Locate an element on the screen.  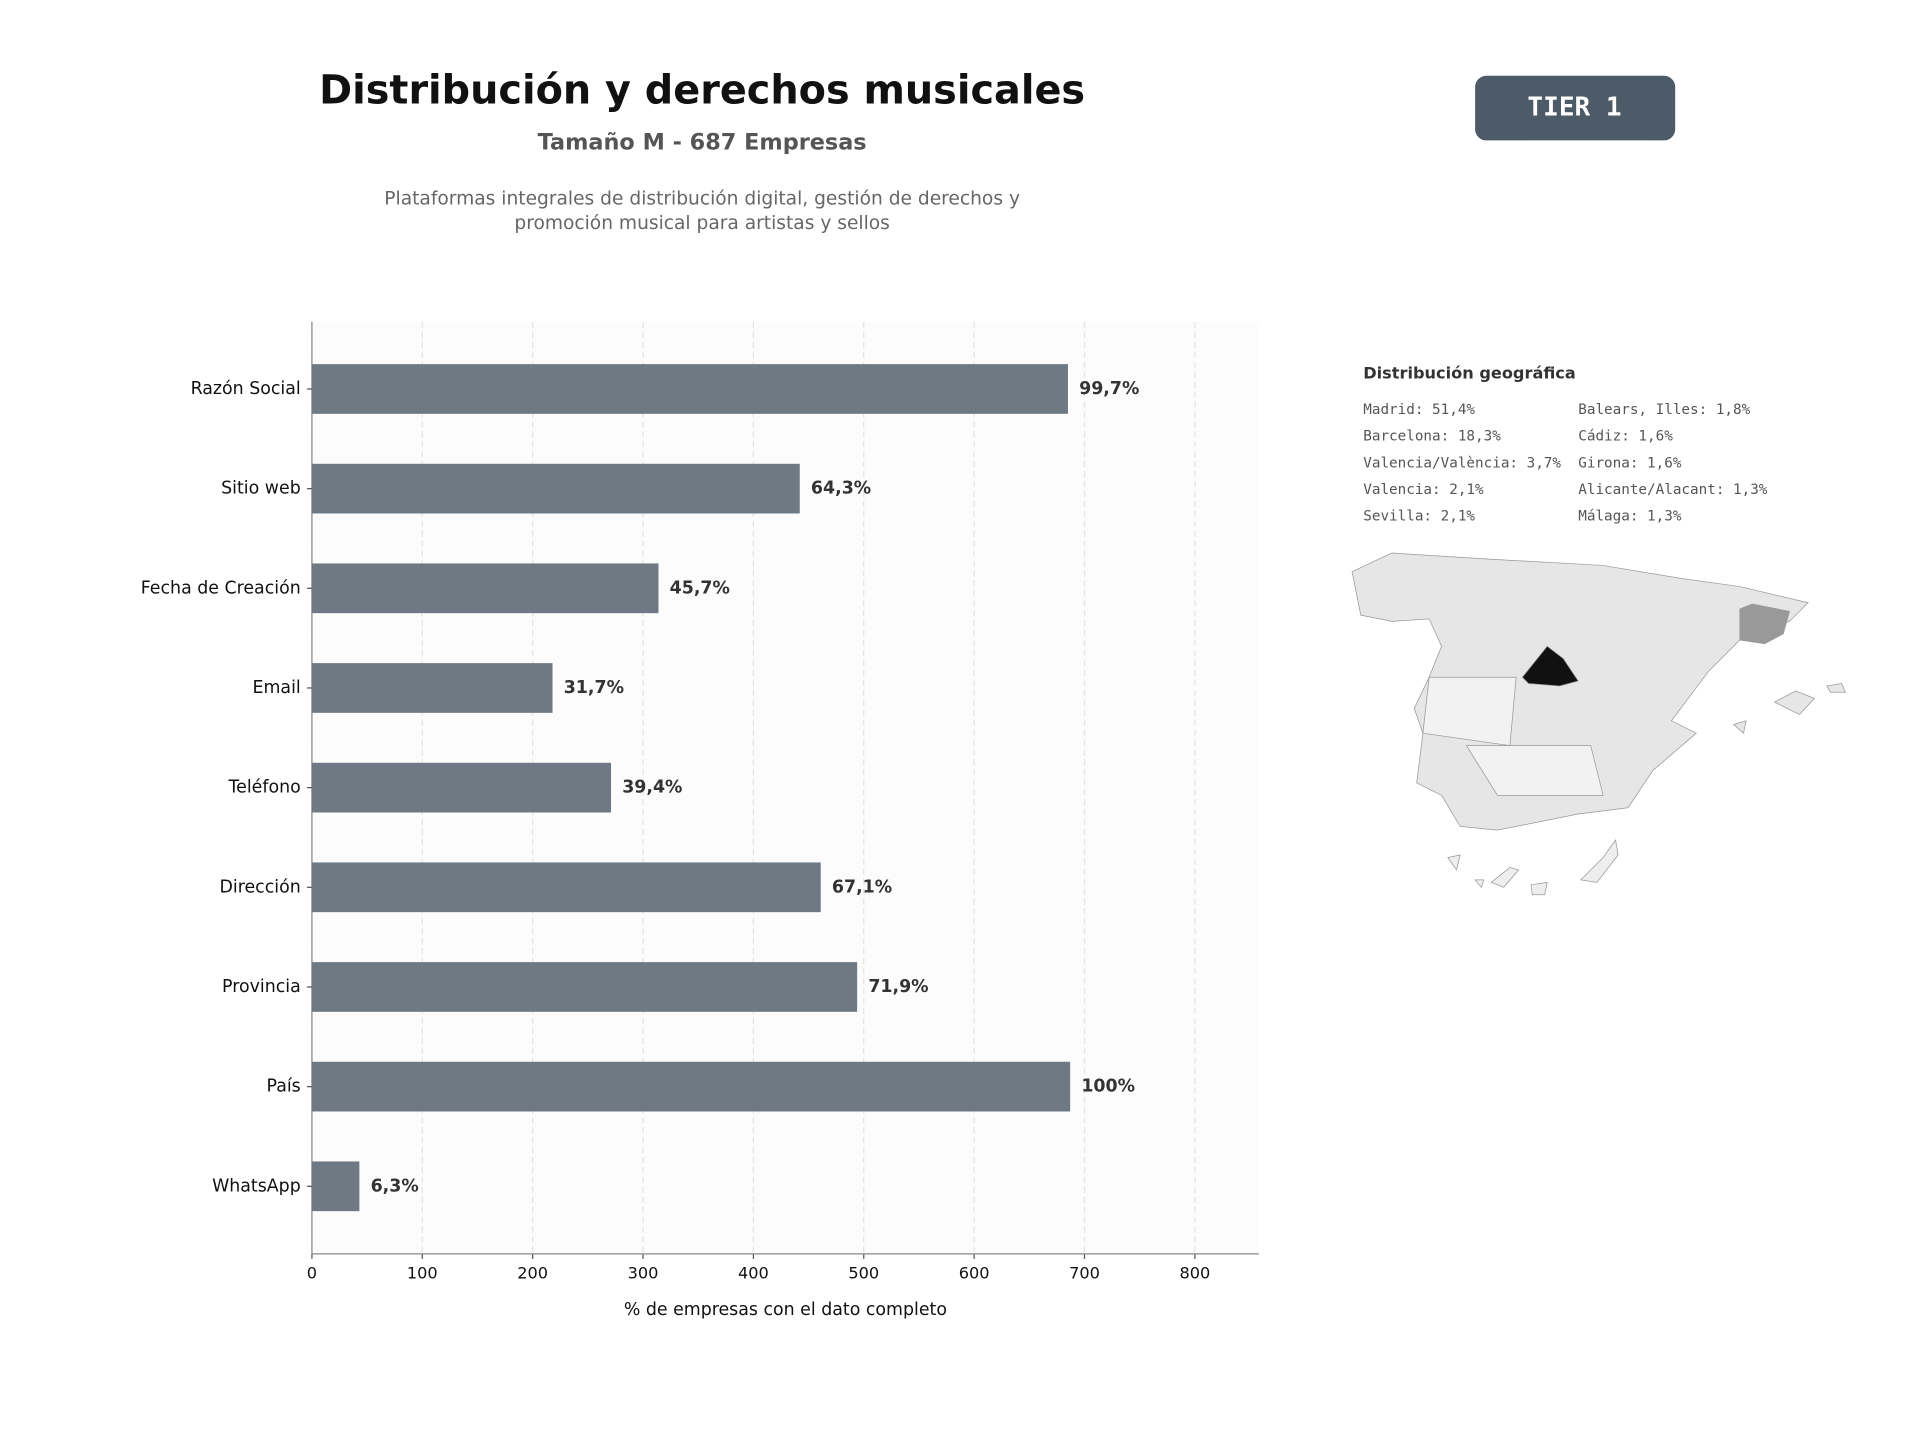
geo-item: Valencia/València: 3,7% is located at coordinates (1462, 463).